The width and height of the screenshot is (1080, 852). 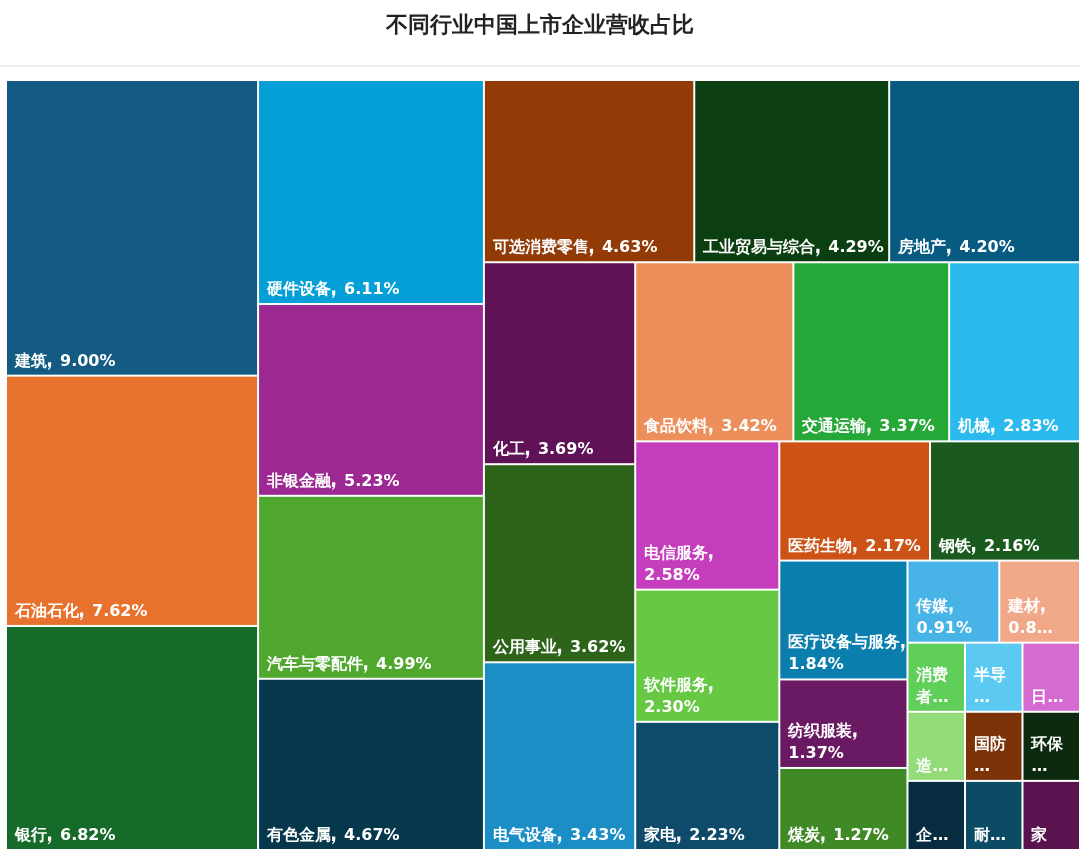 I want to click on data-label: 5.23%, so click(x=372, y=480).